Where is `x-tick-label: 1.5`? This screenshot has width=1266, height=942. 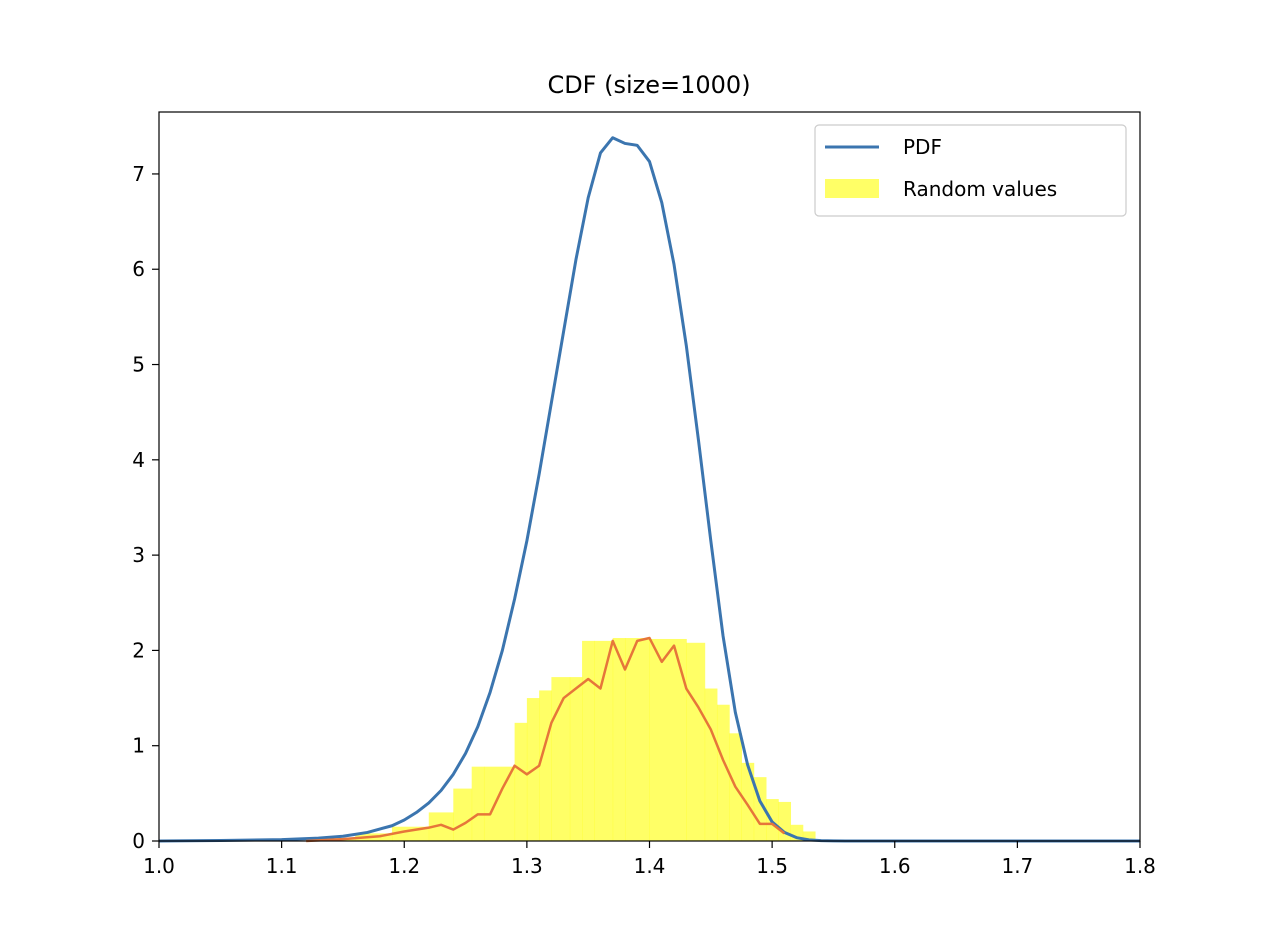
x-tick-label: 1.5 is located at coordinates (772, 866).